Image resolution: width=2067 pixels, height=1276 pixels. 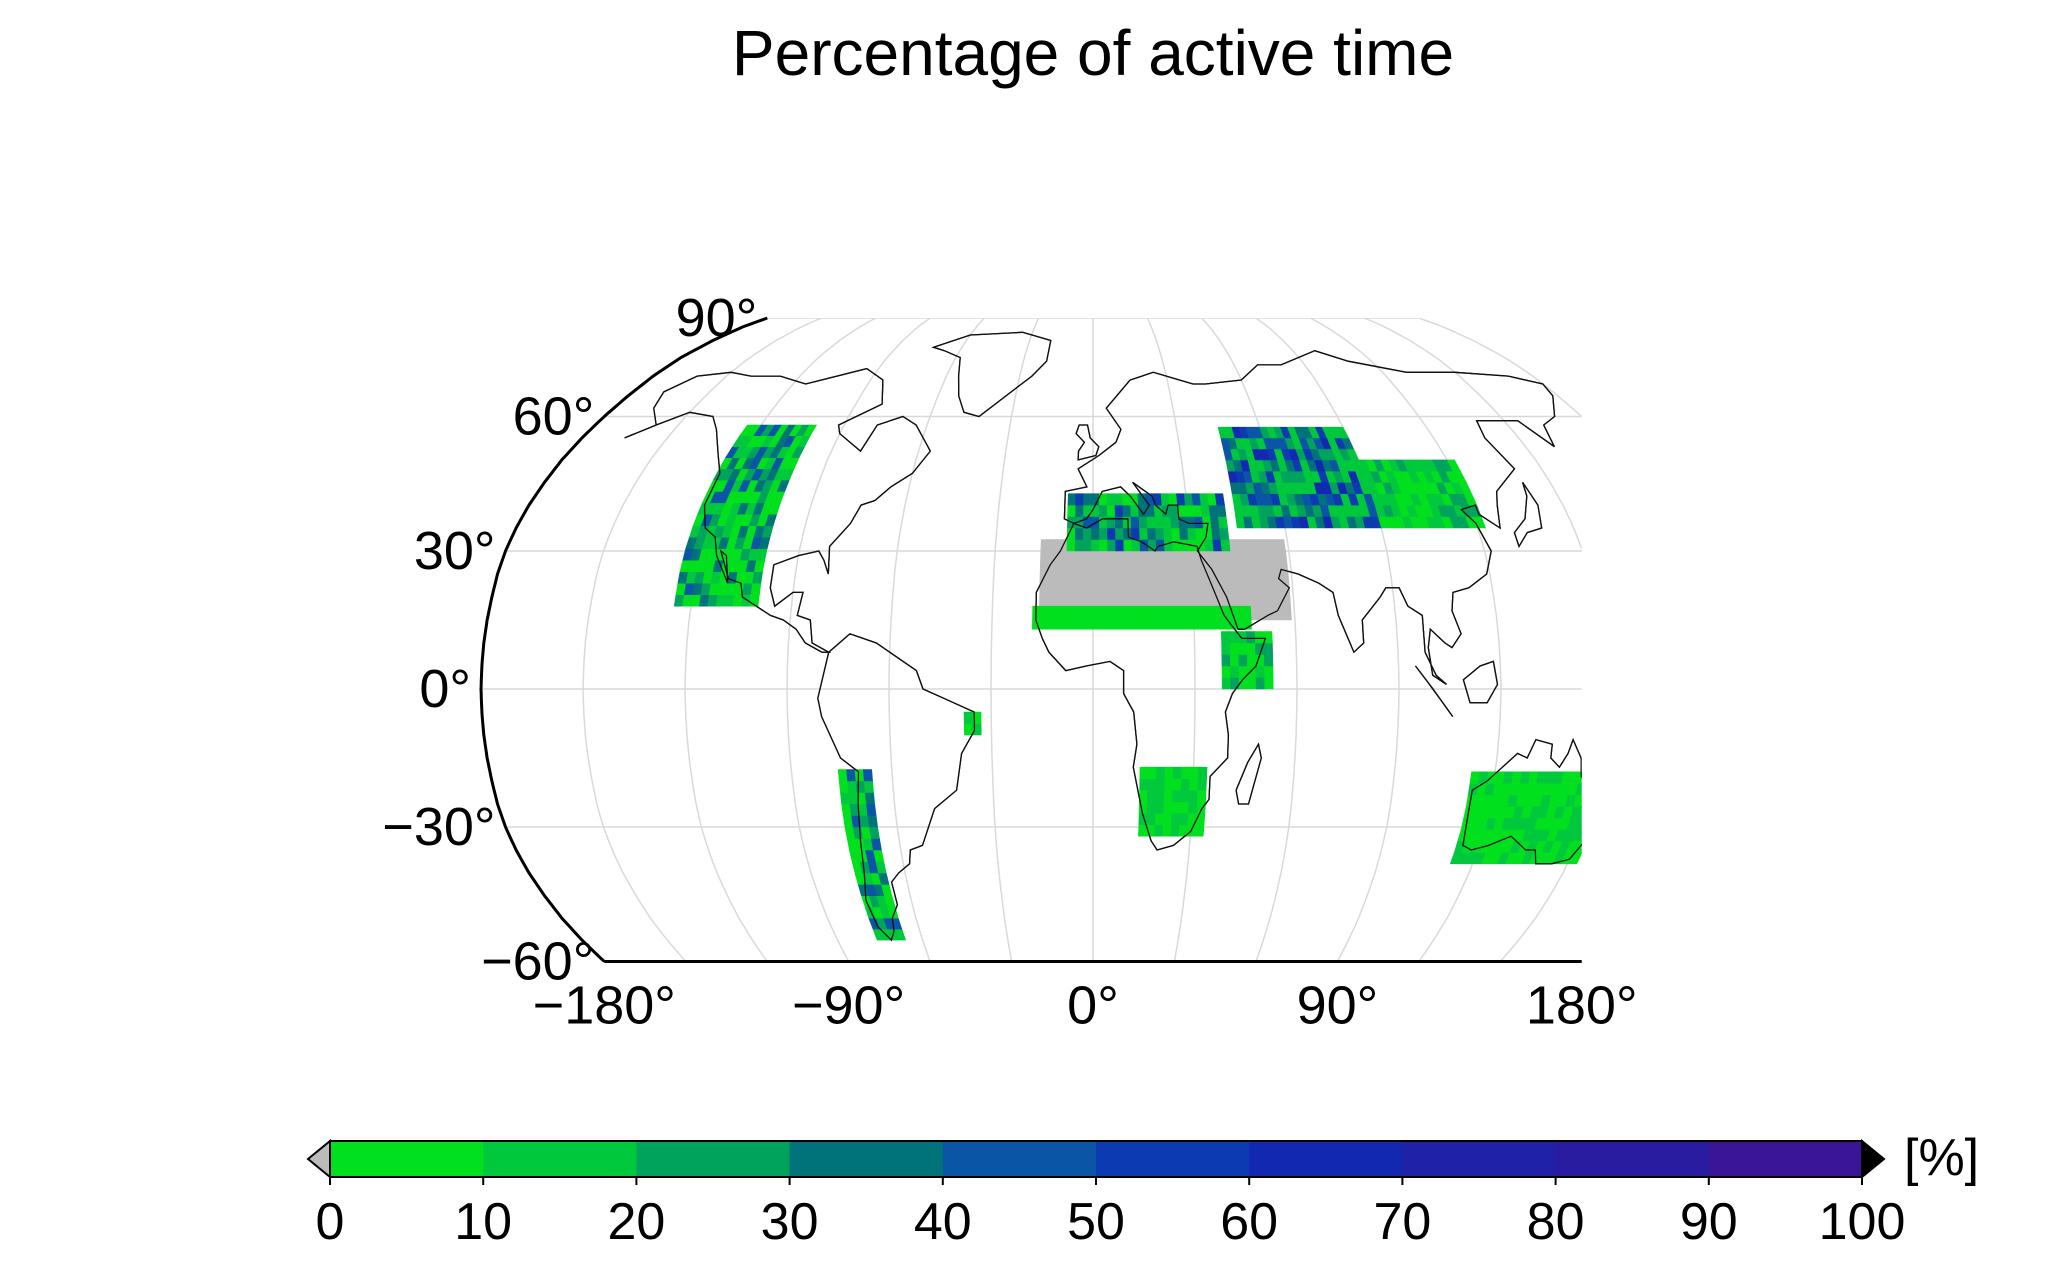 What do you see at coordinates (1528, 514) in the screenshot?
I see `coastline-japan` at bounding box center [1528, 514].